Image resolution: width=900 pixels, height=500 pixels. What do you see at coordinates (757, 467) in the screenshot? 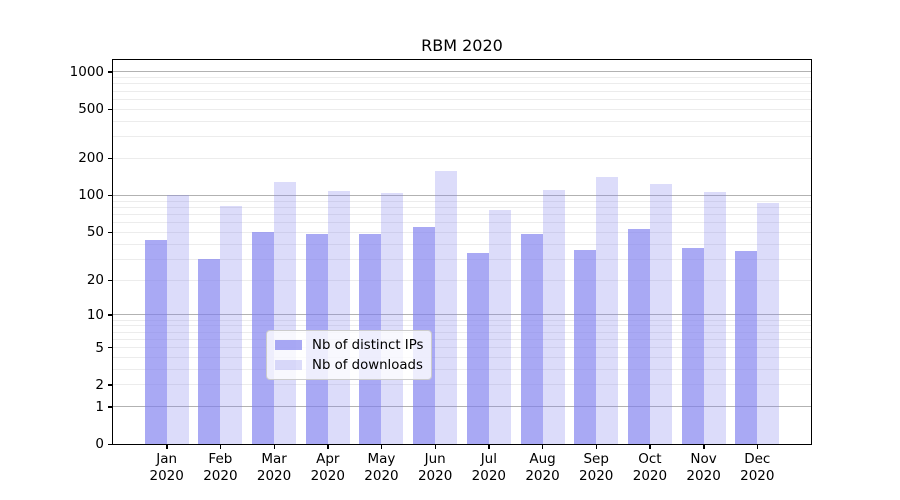
I see `x-axis-tick-label: Dec 2020` at bounding box center [757, 467].